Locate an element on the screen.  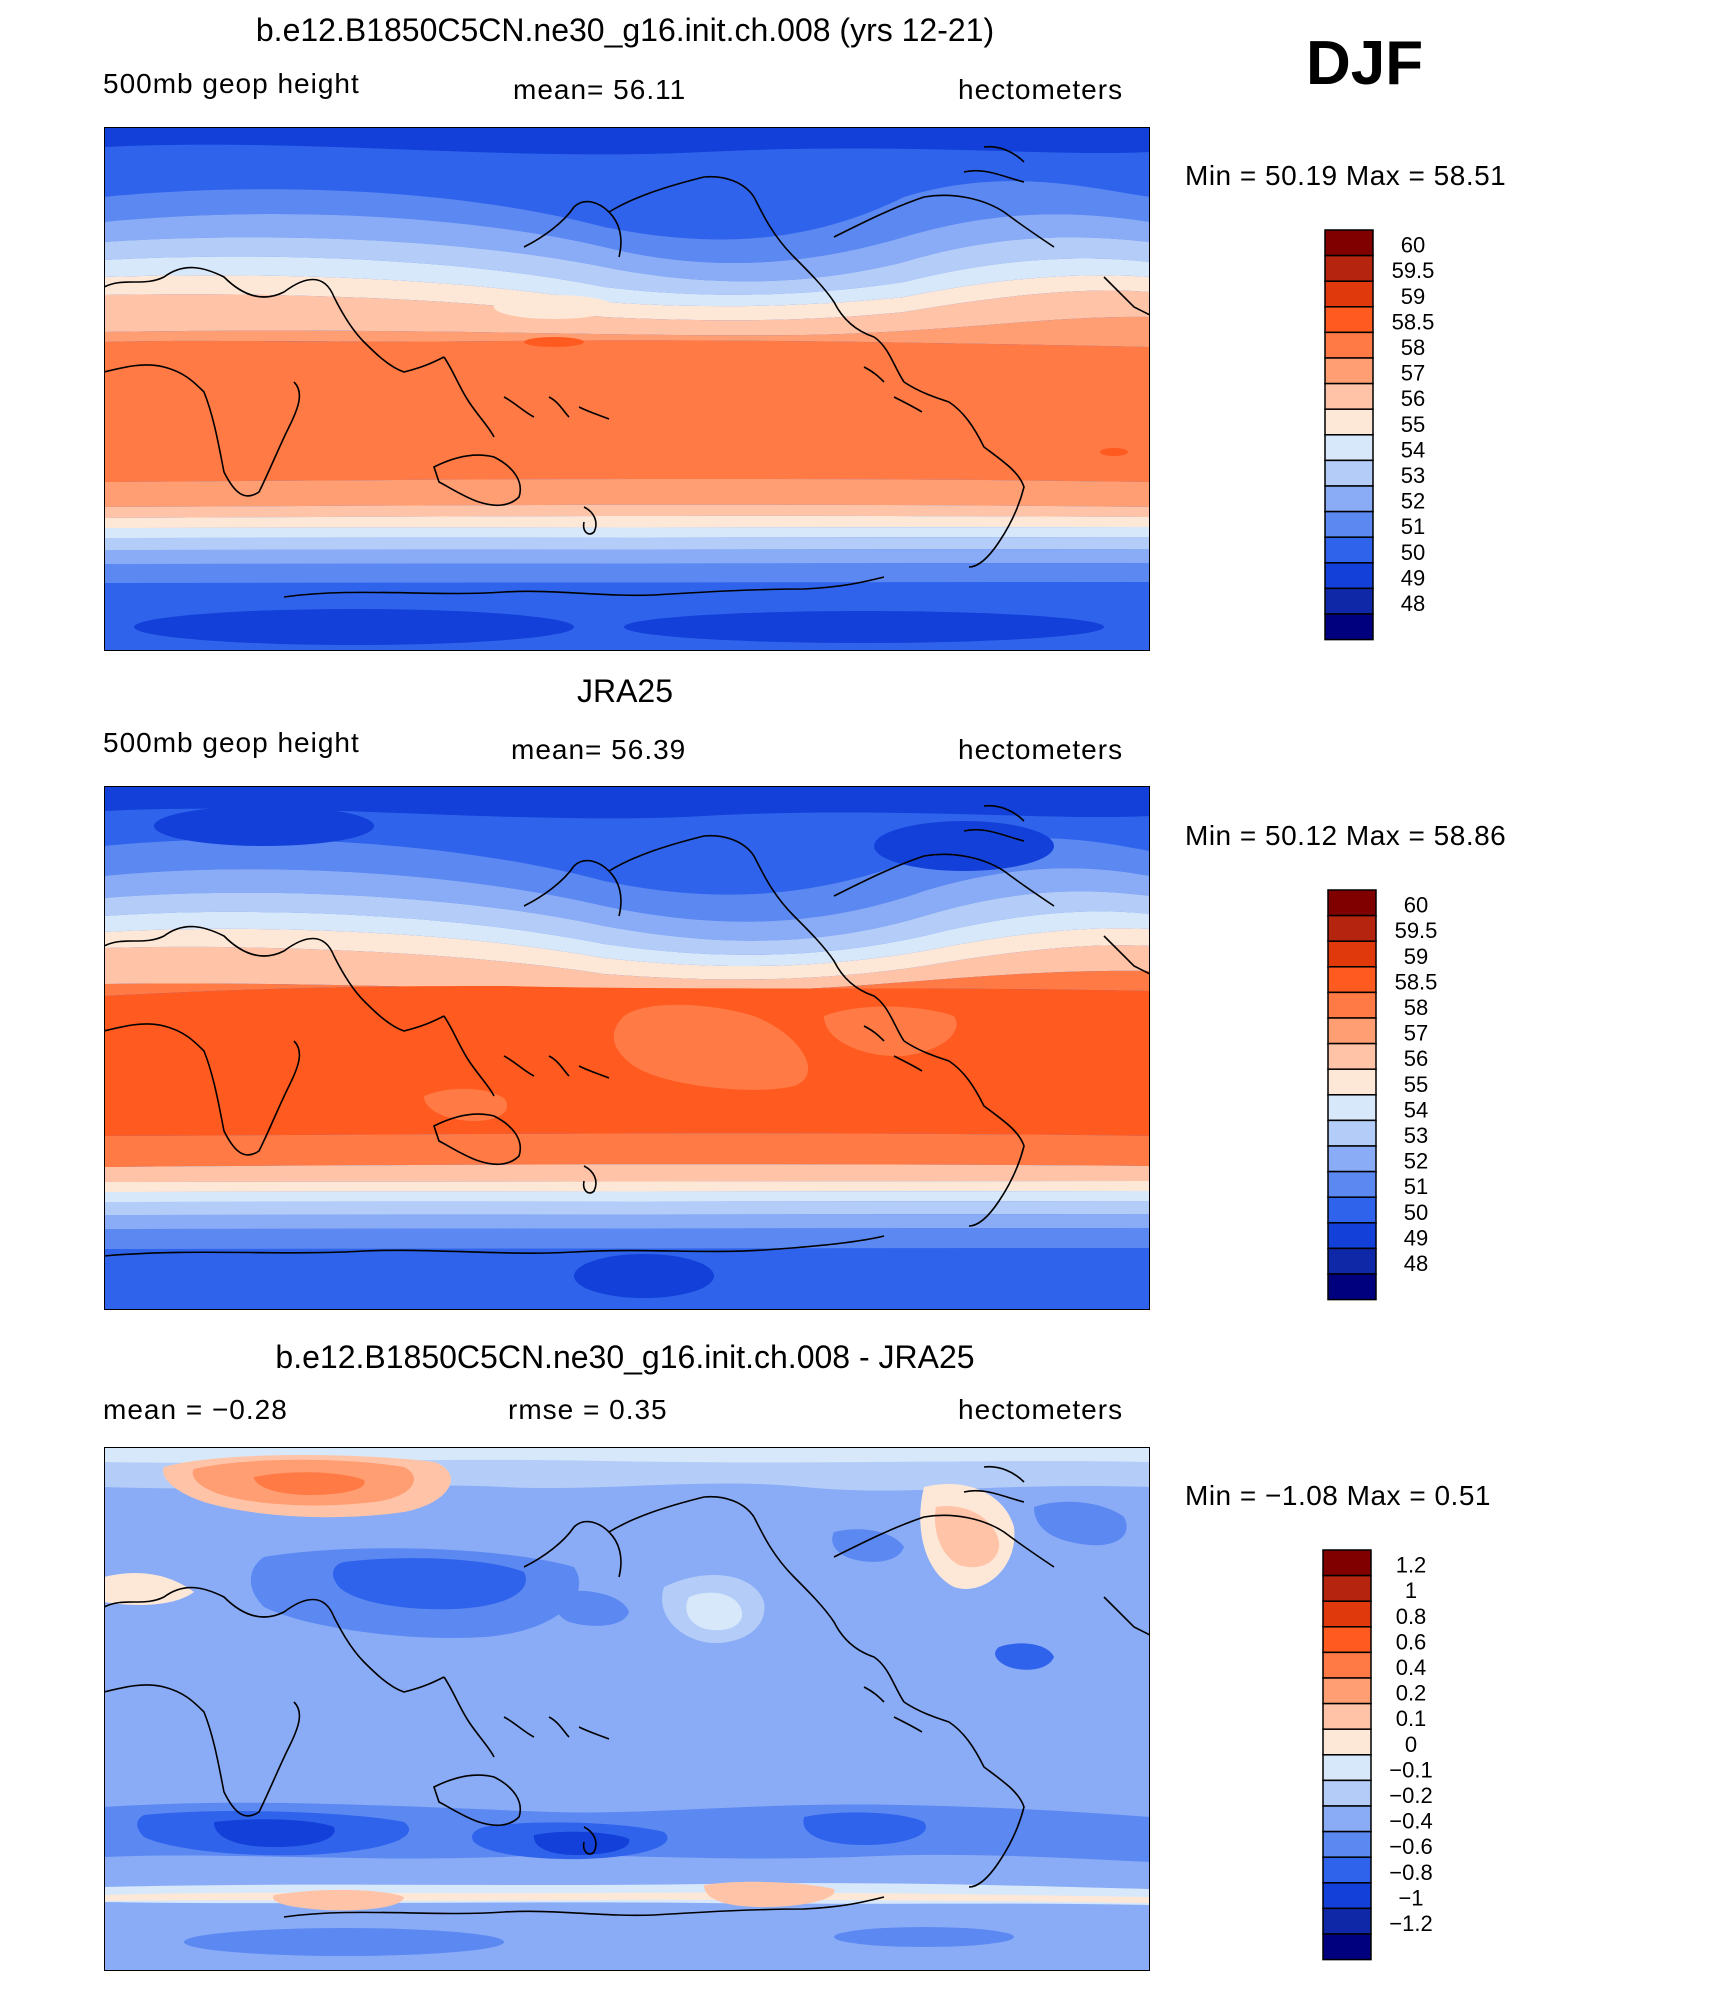
colorbar-level-label: −1 is located at coordinates (1410, 1897).